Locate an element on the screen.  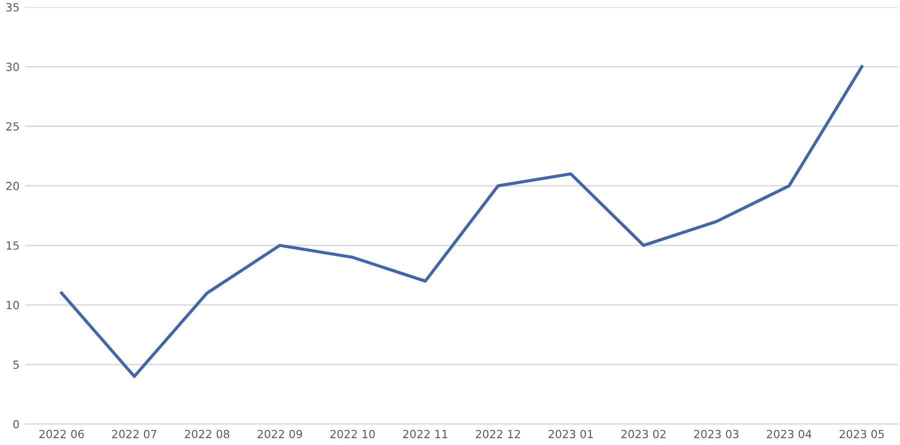
x-tick-label: 2022 09 is located at coordinates (280, 434).